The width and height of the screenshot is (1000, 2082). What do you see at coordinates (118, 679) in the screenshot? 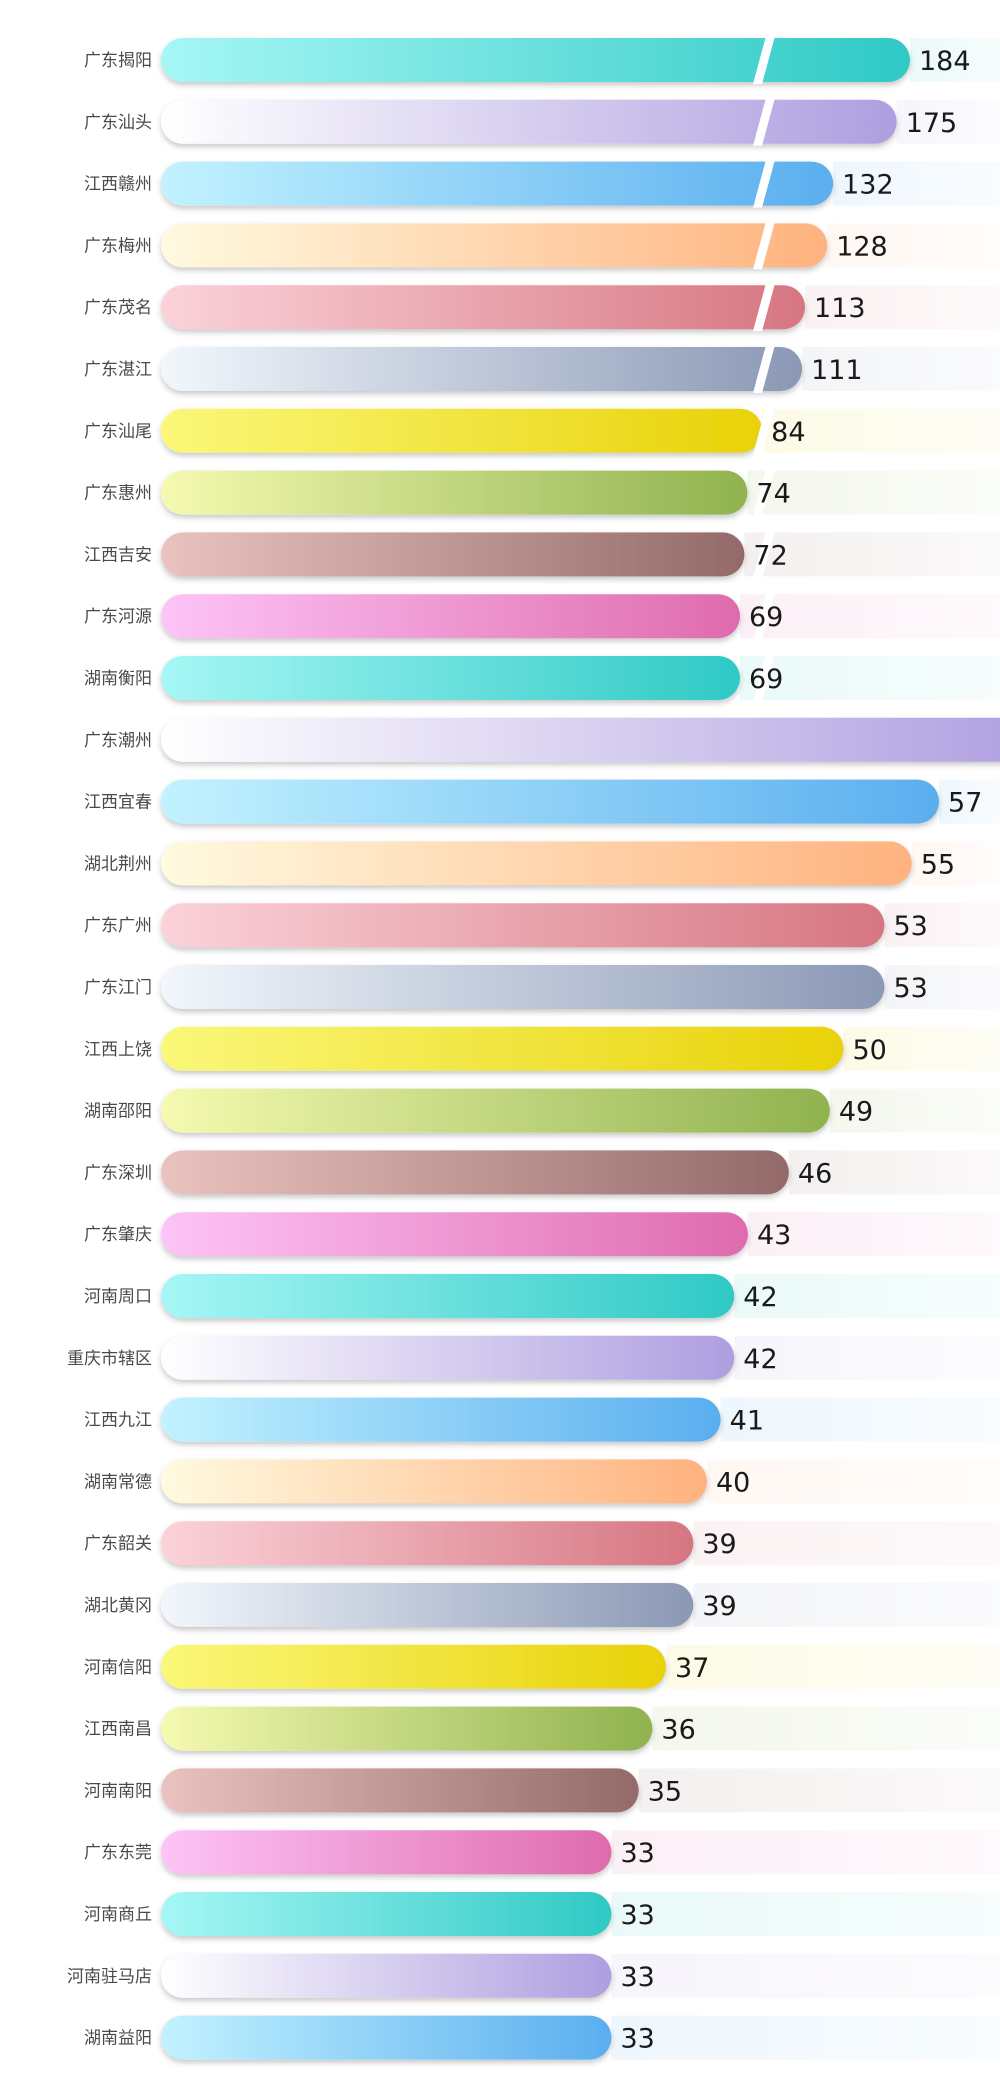
I see `category-label: 湖南衡阳` at bounding box center [118, 679].